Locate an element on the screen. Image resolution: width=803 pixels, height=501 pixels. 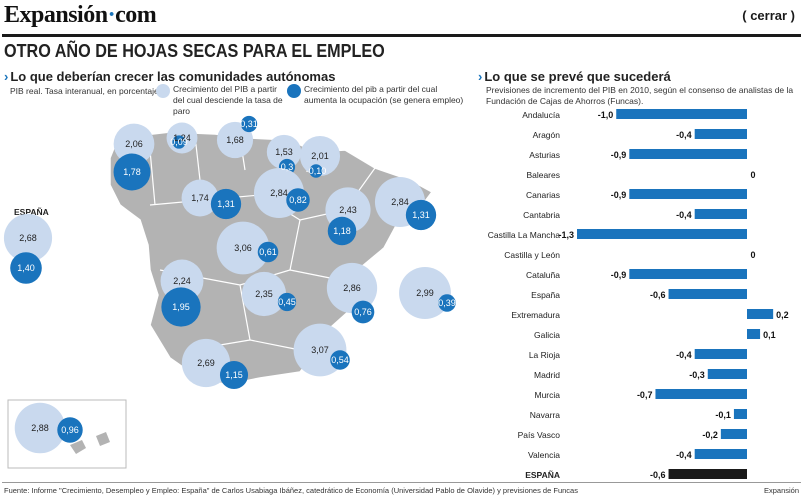
bubble-dark-label: 0,96 is located at coordinates (70, 430).